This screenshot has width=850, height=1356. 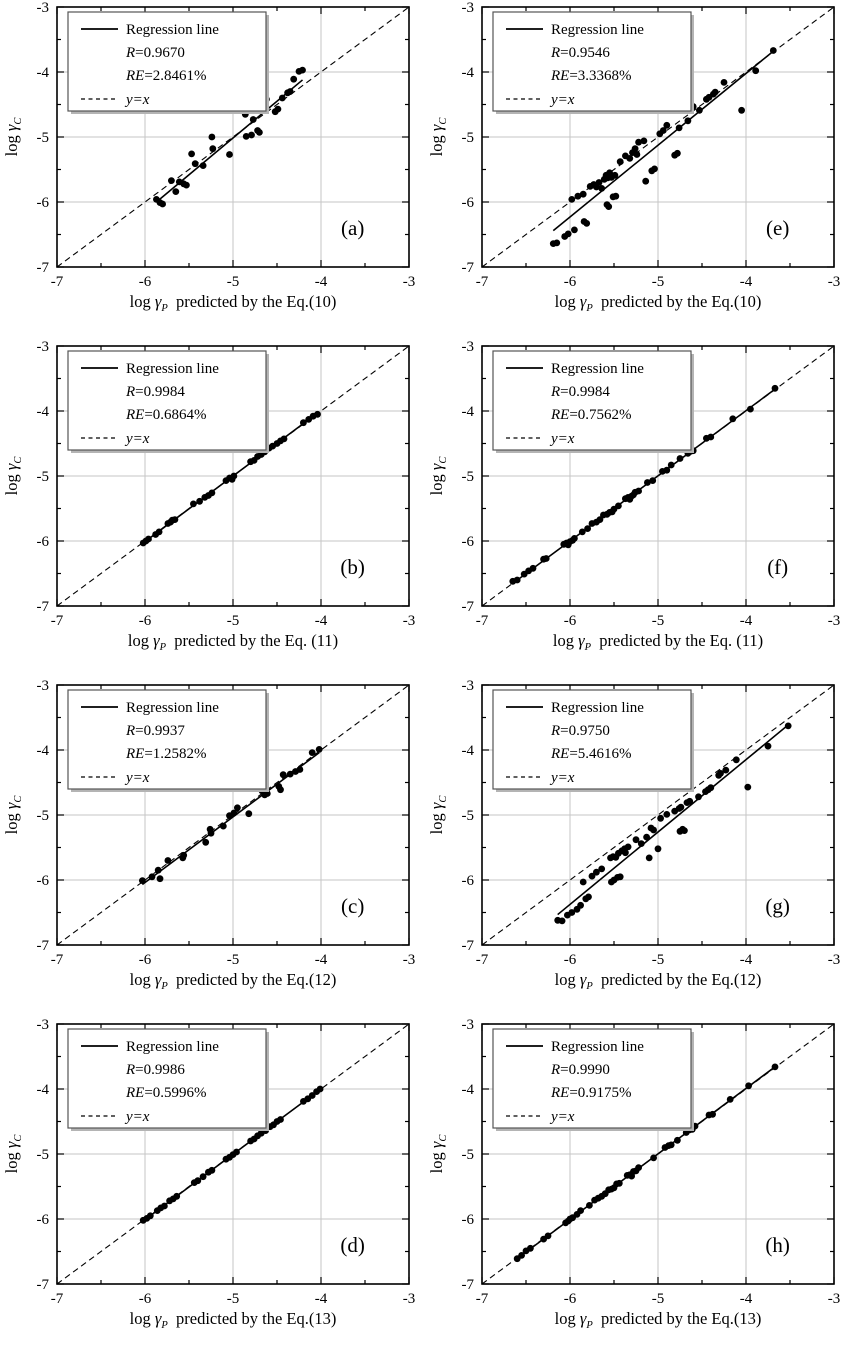 What do you see at coordinates (233, 642) in the screenshot?
I see `x-axis-label: log γP predicted by the Eq. (11)` at bounding box center [233, 642].